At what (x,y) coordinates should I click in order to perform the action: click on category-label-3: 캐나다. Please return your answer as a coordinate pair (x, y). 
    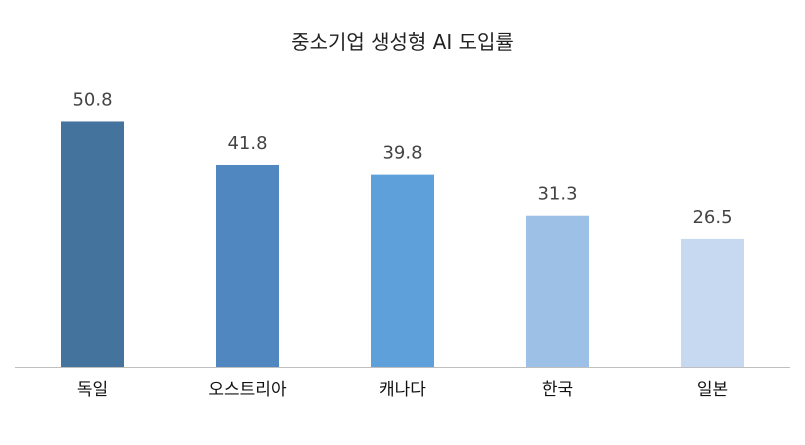
    Looking at the image, I should click on (402, 390).